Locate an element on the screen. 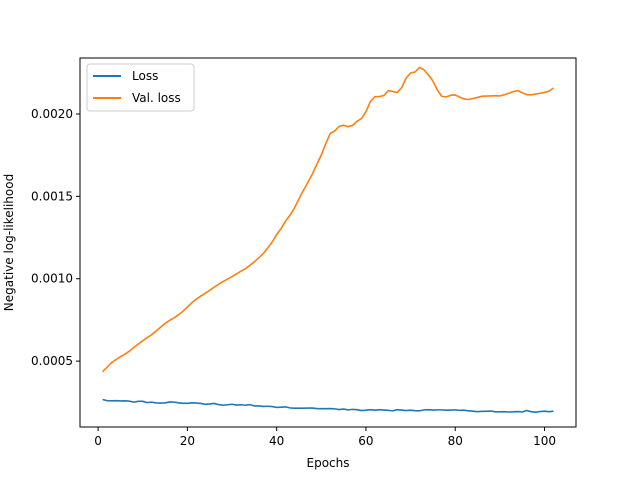 Image resolution: width=640 pixels, height=480 pixels. y-axis-label: Negative log-likelihood is located at coordinates (9, 242).